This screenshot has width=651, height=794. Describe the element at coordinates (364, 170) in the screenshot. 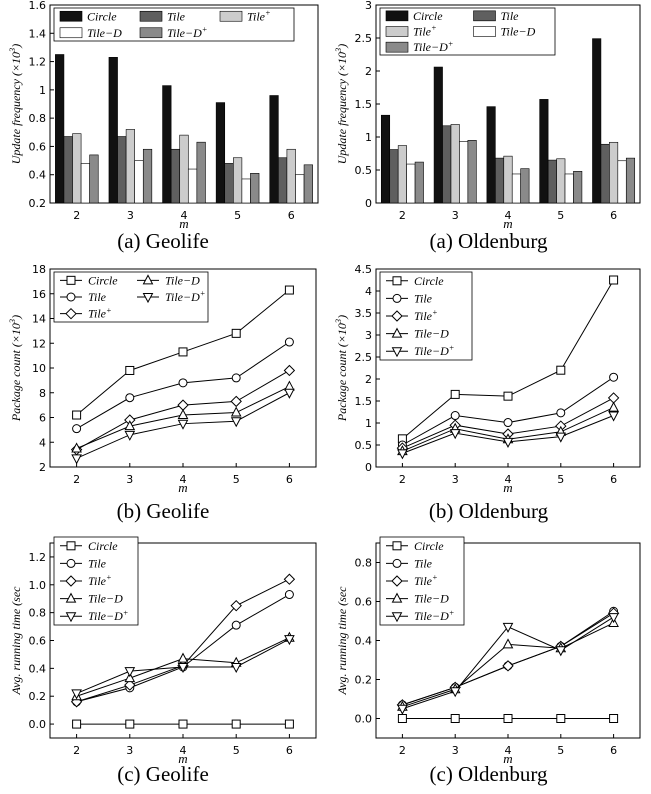

I see `y-tick-label: 0.5` at that location.